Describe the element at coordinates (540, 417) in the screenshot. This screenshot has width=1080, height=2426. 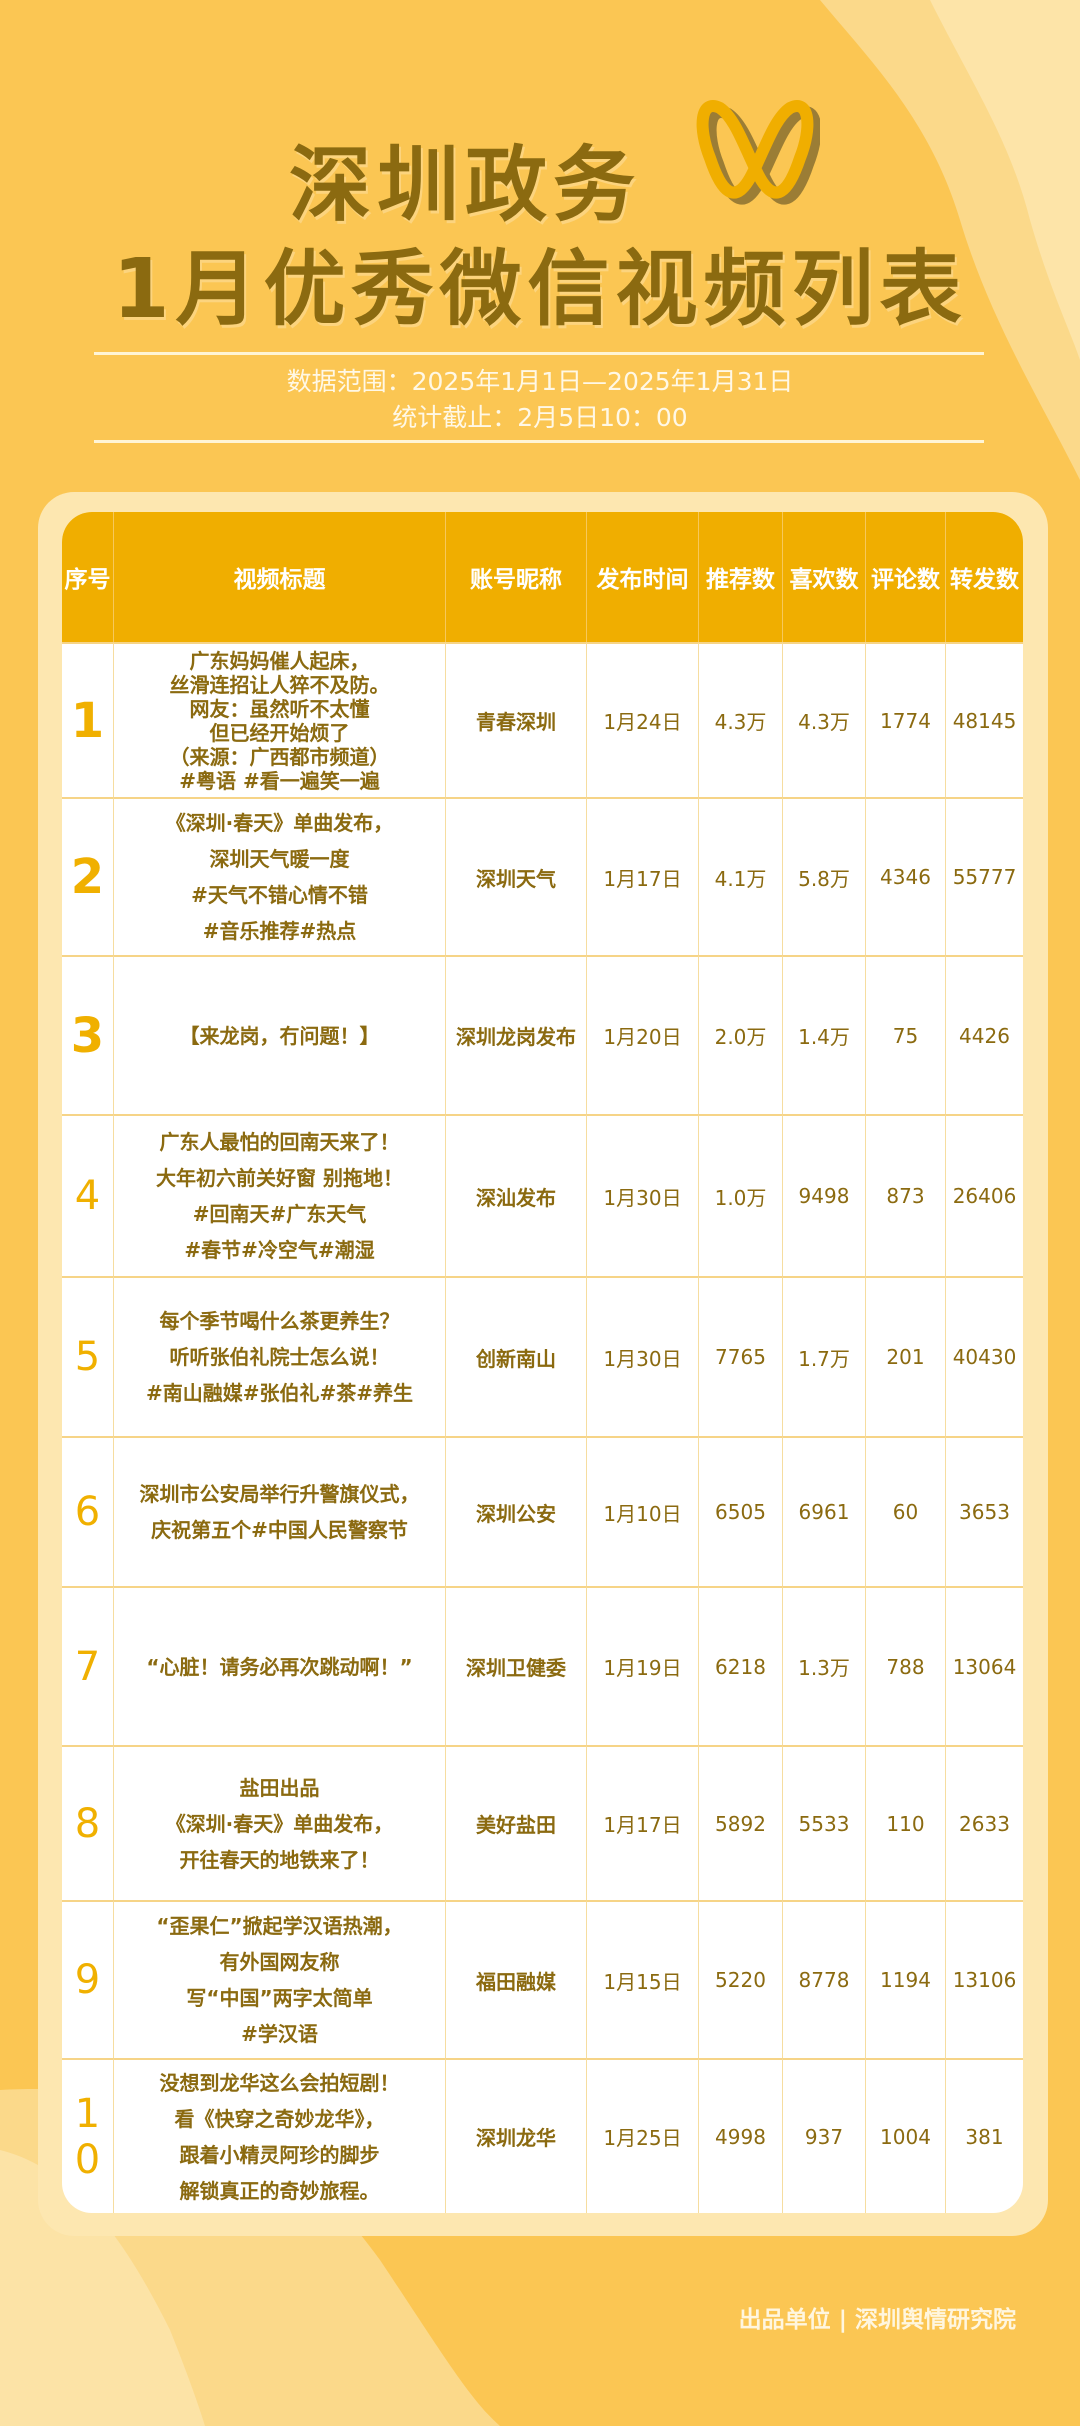
I see `cutoff-time: 统计截止：2月5日10：00` at that location.